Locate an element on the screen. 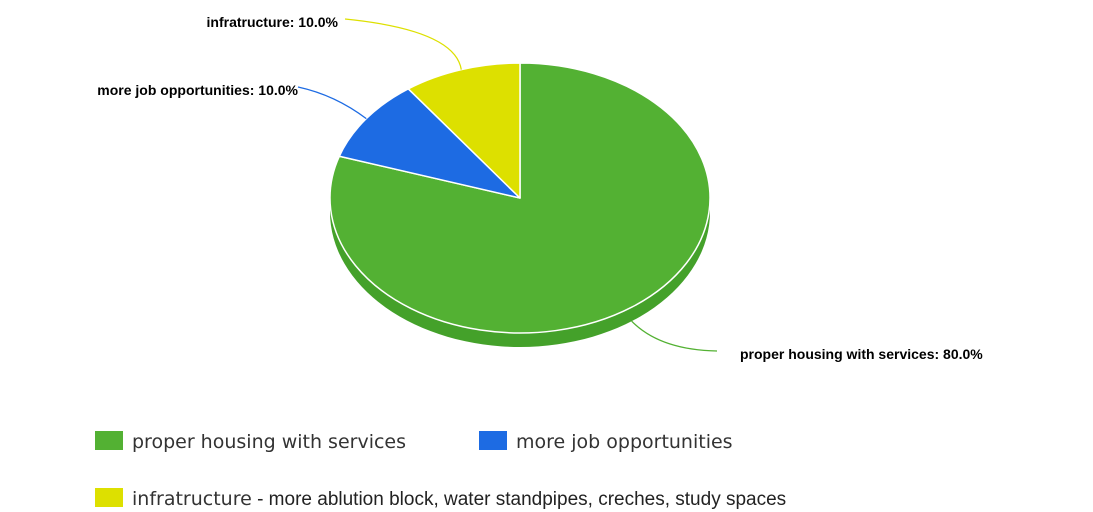  legend-item-1: more job opportunities is located at coordinates (606, 442).